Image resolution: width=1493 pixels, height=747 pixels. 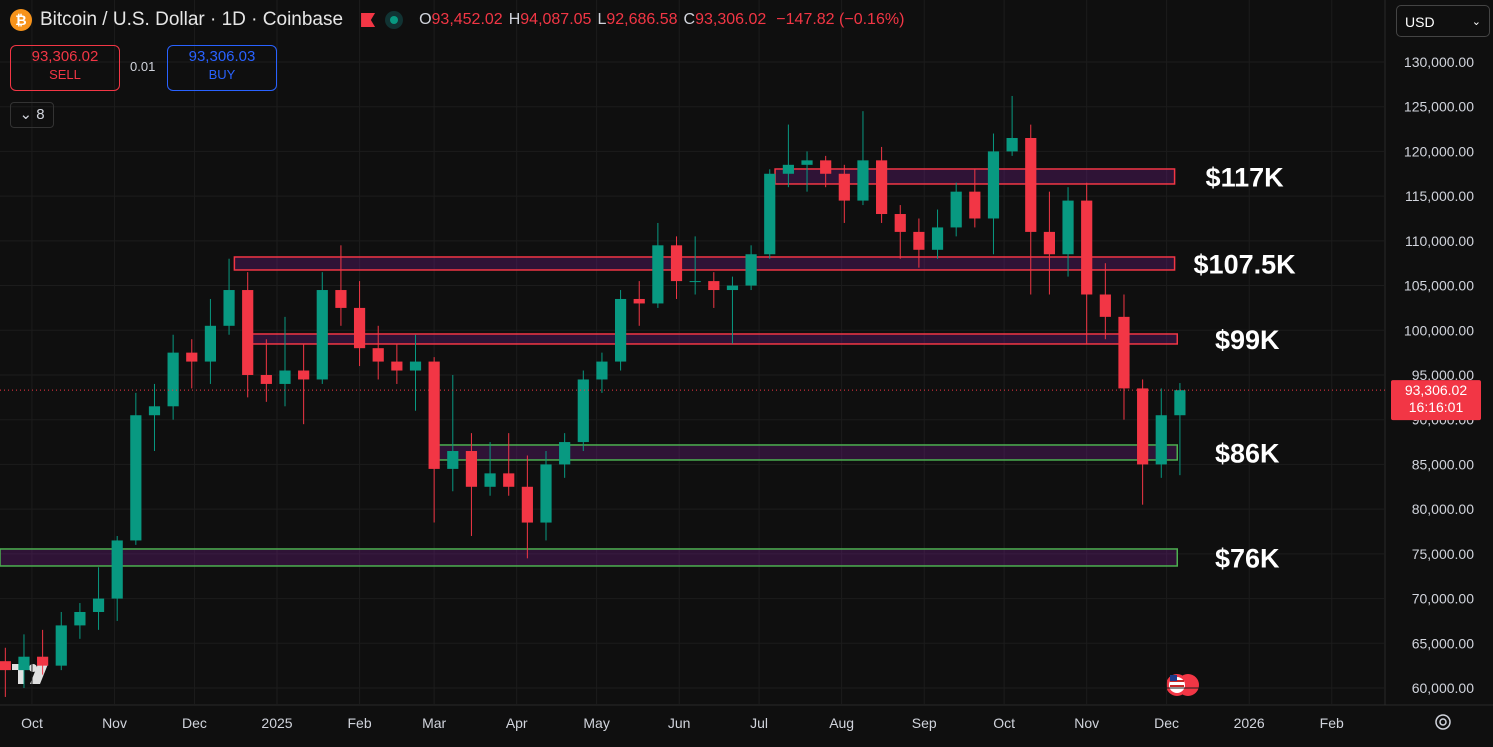 I want to click on y-tick-label: 70,000.00, so click(x=1443, y=599).